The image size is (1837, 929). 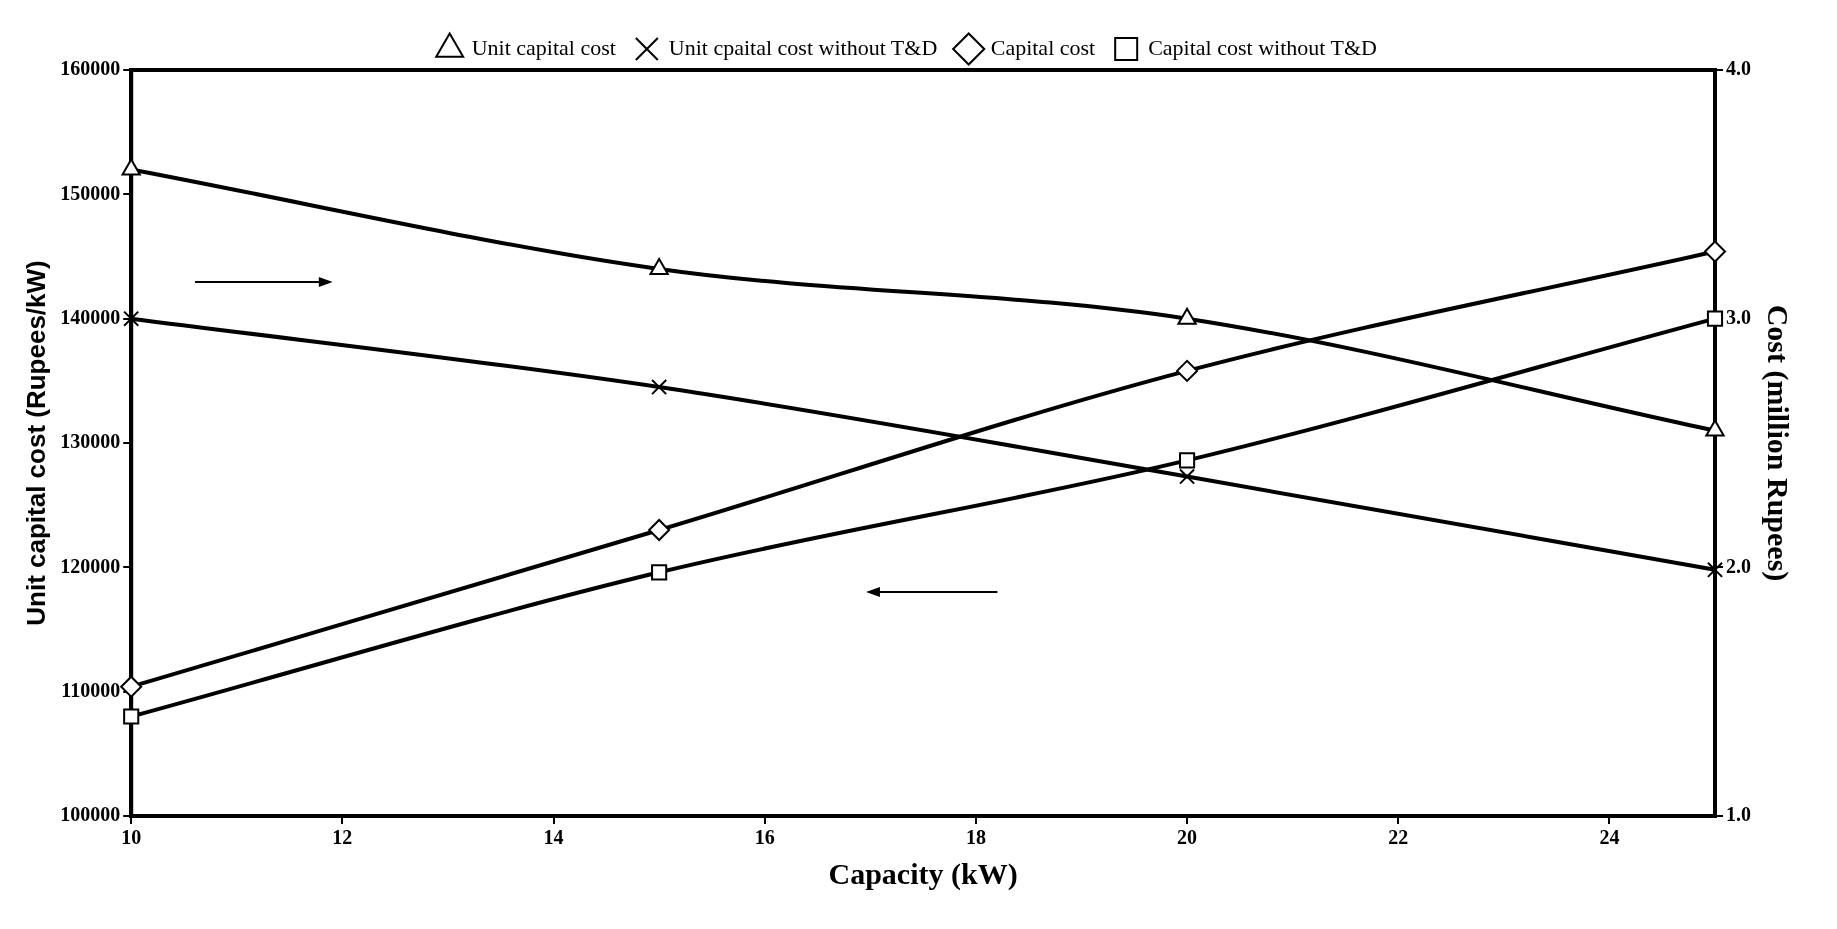 I want to click on x-axis-title: Capacity (kW), so click(x=923, y=873).